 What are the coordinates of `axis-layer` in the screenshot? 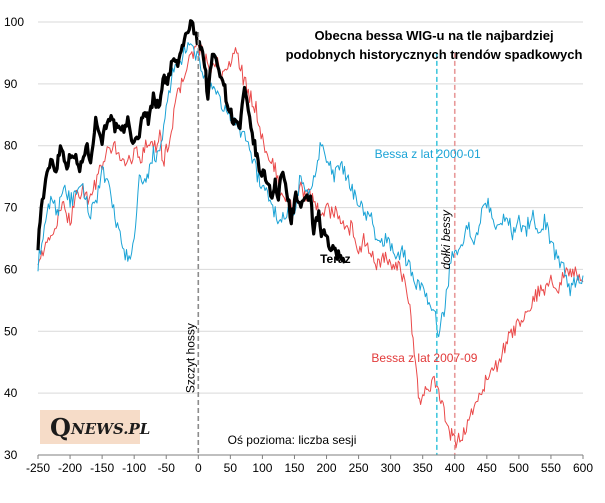 It's located at (310, 456).